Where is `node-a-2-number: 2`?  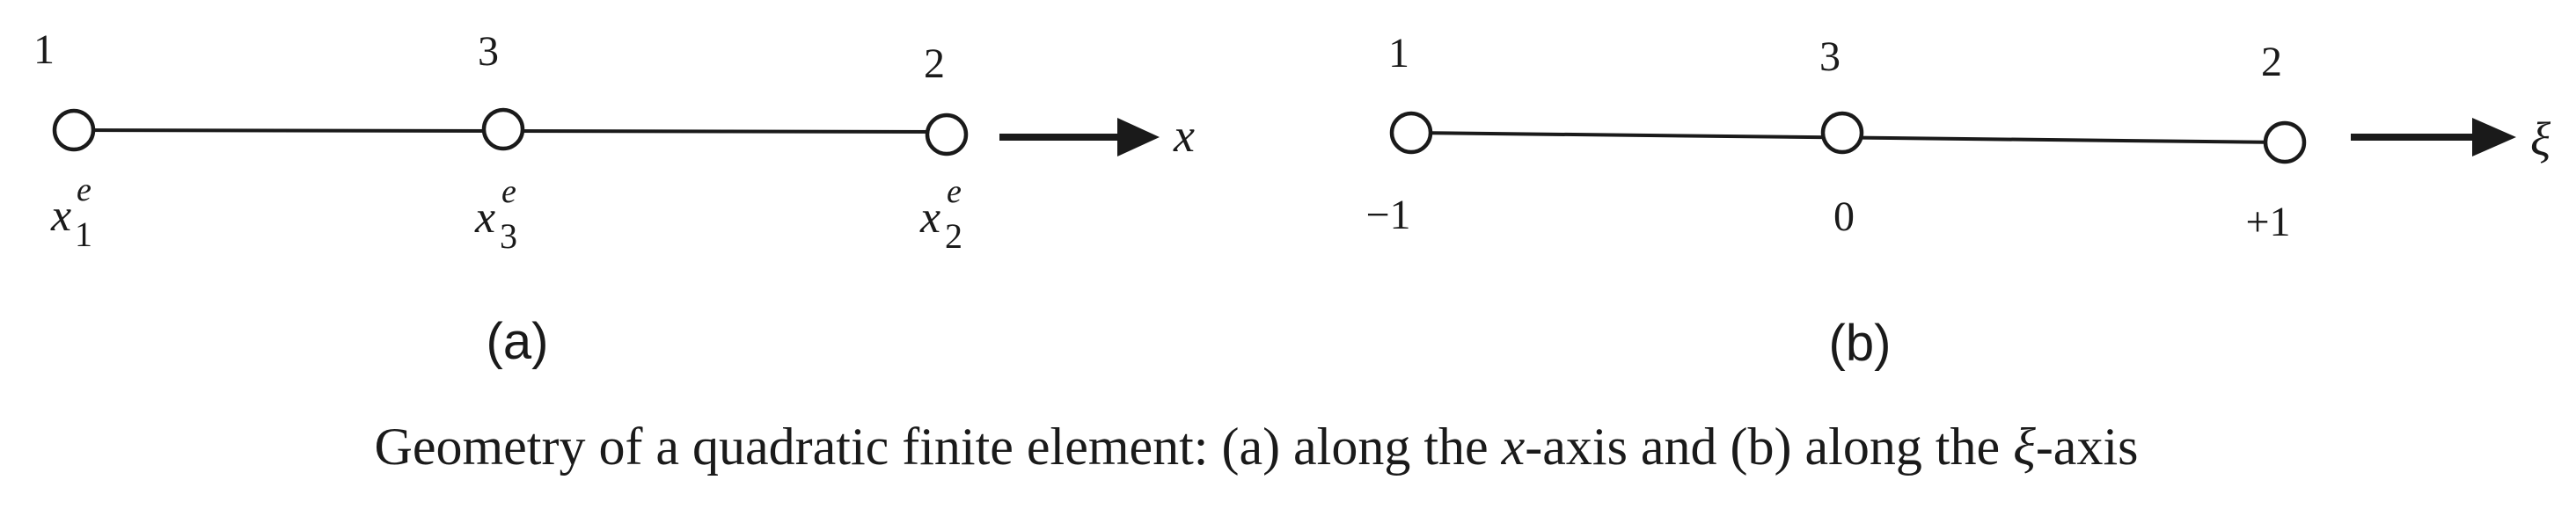 node-a-2-number: 2 is located at coordinates (934, 64).